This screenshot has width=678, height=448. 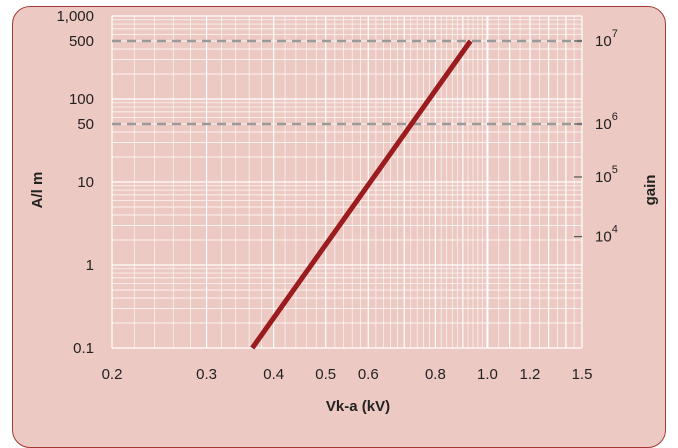 I want to click on y2-tick-label: 10⁶, so click(x=606, y=122).